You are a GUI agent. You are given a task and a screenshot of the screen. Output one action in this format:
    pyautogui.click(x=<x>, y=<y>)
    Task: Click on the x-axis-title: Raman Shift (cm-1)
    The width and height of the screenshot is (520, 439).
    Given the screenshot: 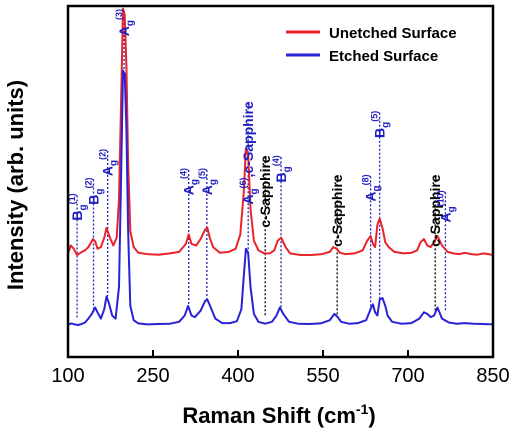 What is the action you would take?
    pyautogui.click(x=278, y=414)
    